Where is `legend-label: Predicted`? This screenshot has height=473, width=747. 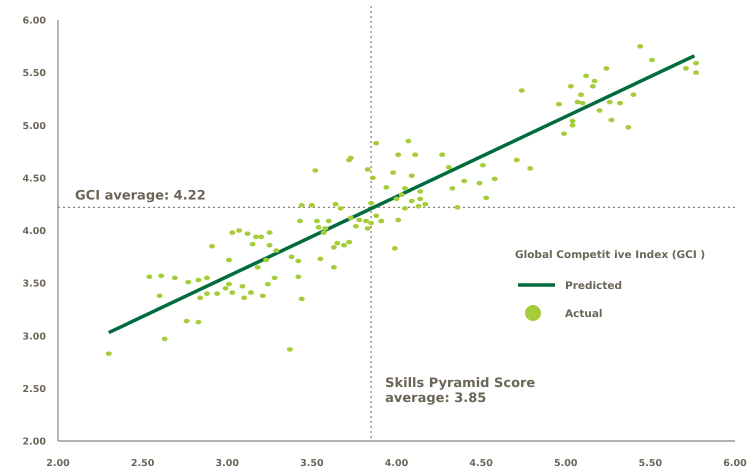
legend-label: Predicted is located at coordinates (593, 286).